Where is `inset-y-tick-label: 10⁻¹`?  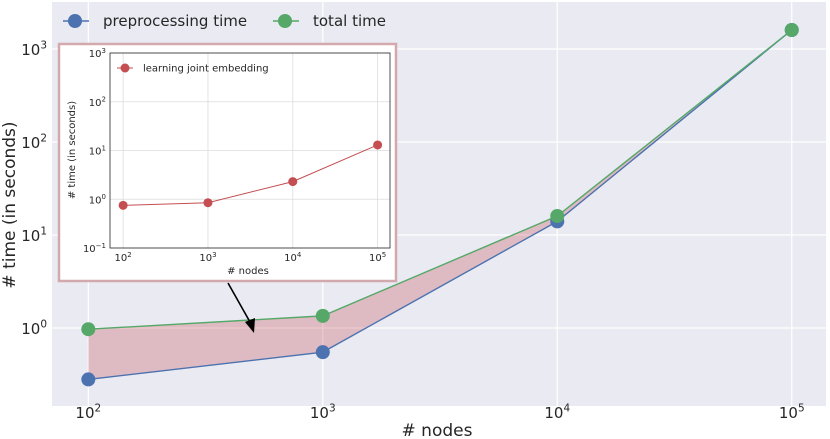 inset-y-tick-label: 10⁻¹ is located at coordinates (94, 248).